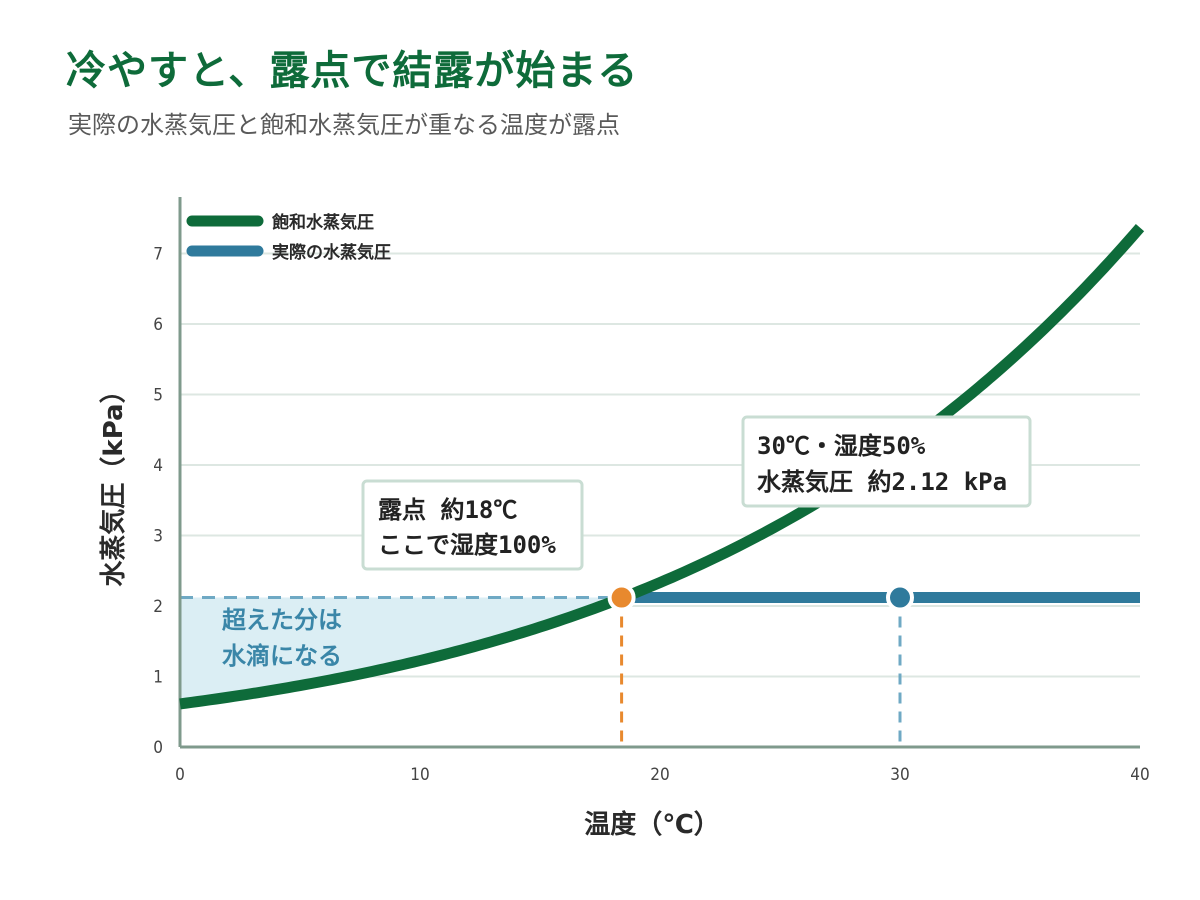  I want to click on y-tick-label: 0, so click(158, 748).